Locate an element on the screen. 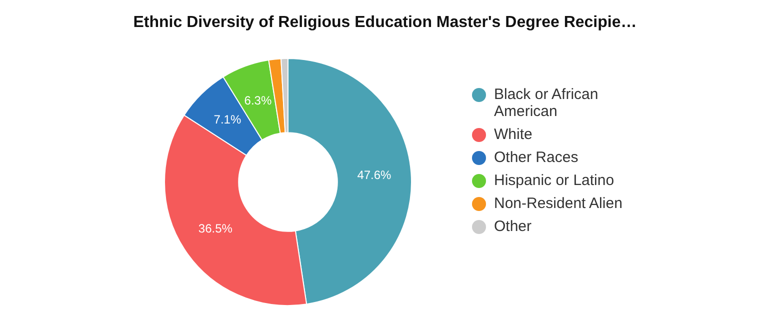 The height and width of the screenshot is (335, 770). data-label: 36.5% is located at coordinates (215, 228).